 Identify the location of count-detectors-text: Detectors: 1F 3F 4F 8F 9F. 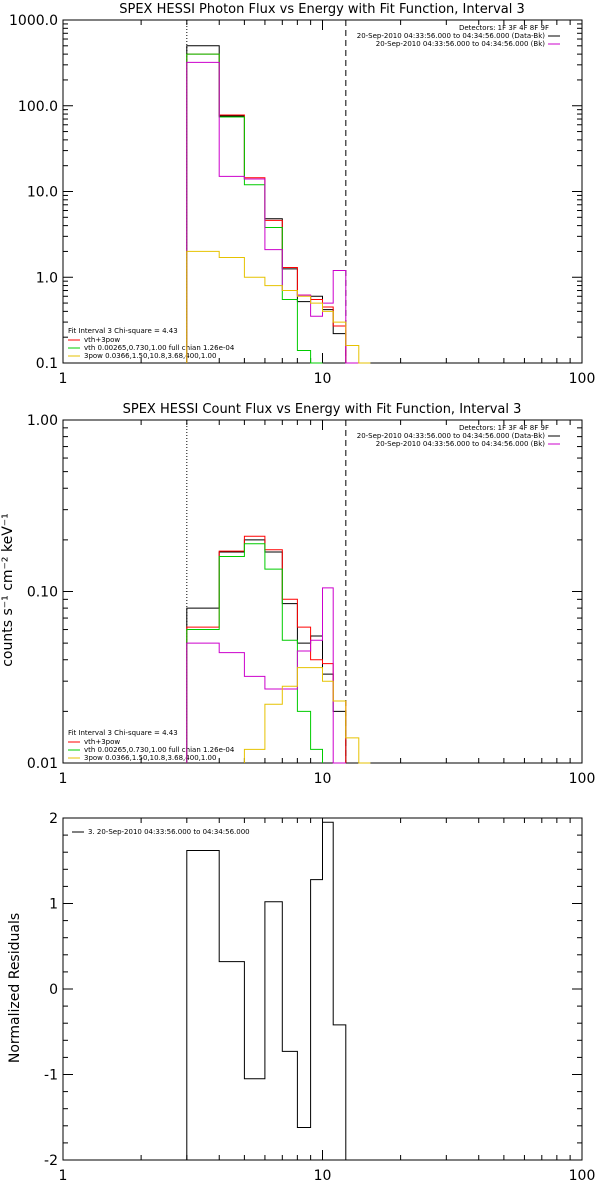
(504, 428).